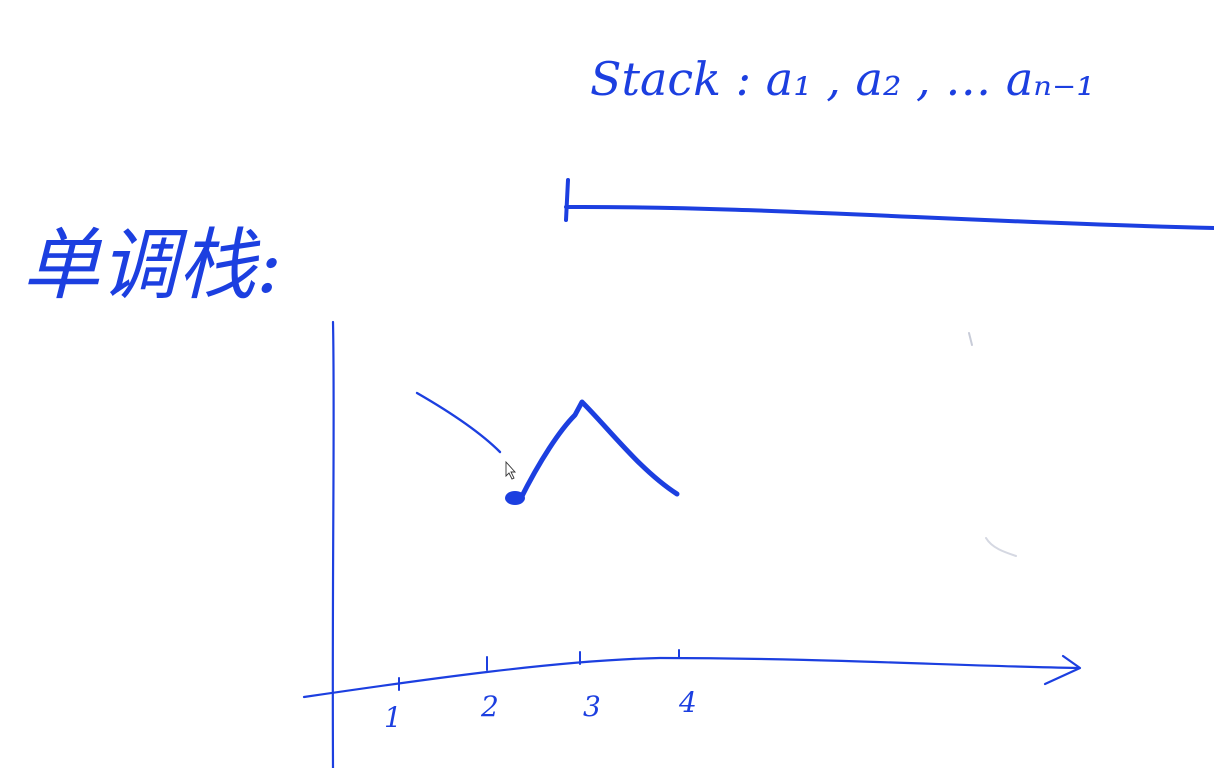  I want to click on stack-note: Stack : a₁ , a₂ , … aₙ₋₁, so click(842, 79).